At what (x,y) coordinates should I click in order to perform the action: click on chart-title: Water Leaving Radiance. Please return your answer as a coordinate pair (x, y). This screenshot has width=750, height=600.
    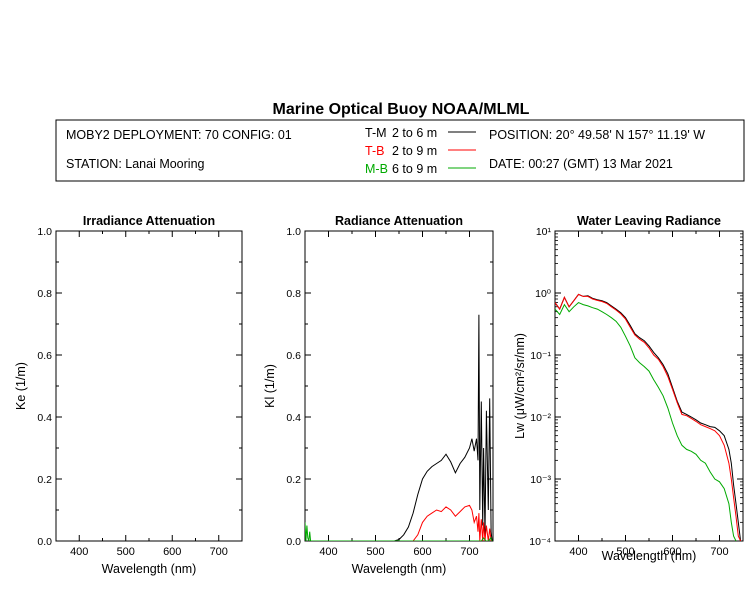
    Looking at the image, I should click on (649, 221).